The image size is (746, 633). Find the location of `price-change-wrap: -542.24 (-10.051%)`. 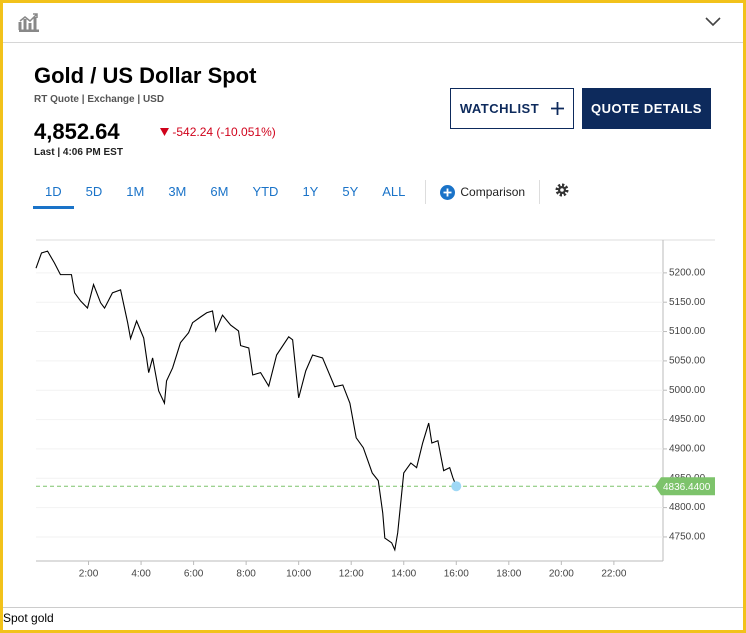

price-change-wrap: -542.24 (-10.051%) is located at coordinates (218, 132).